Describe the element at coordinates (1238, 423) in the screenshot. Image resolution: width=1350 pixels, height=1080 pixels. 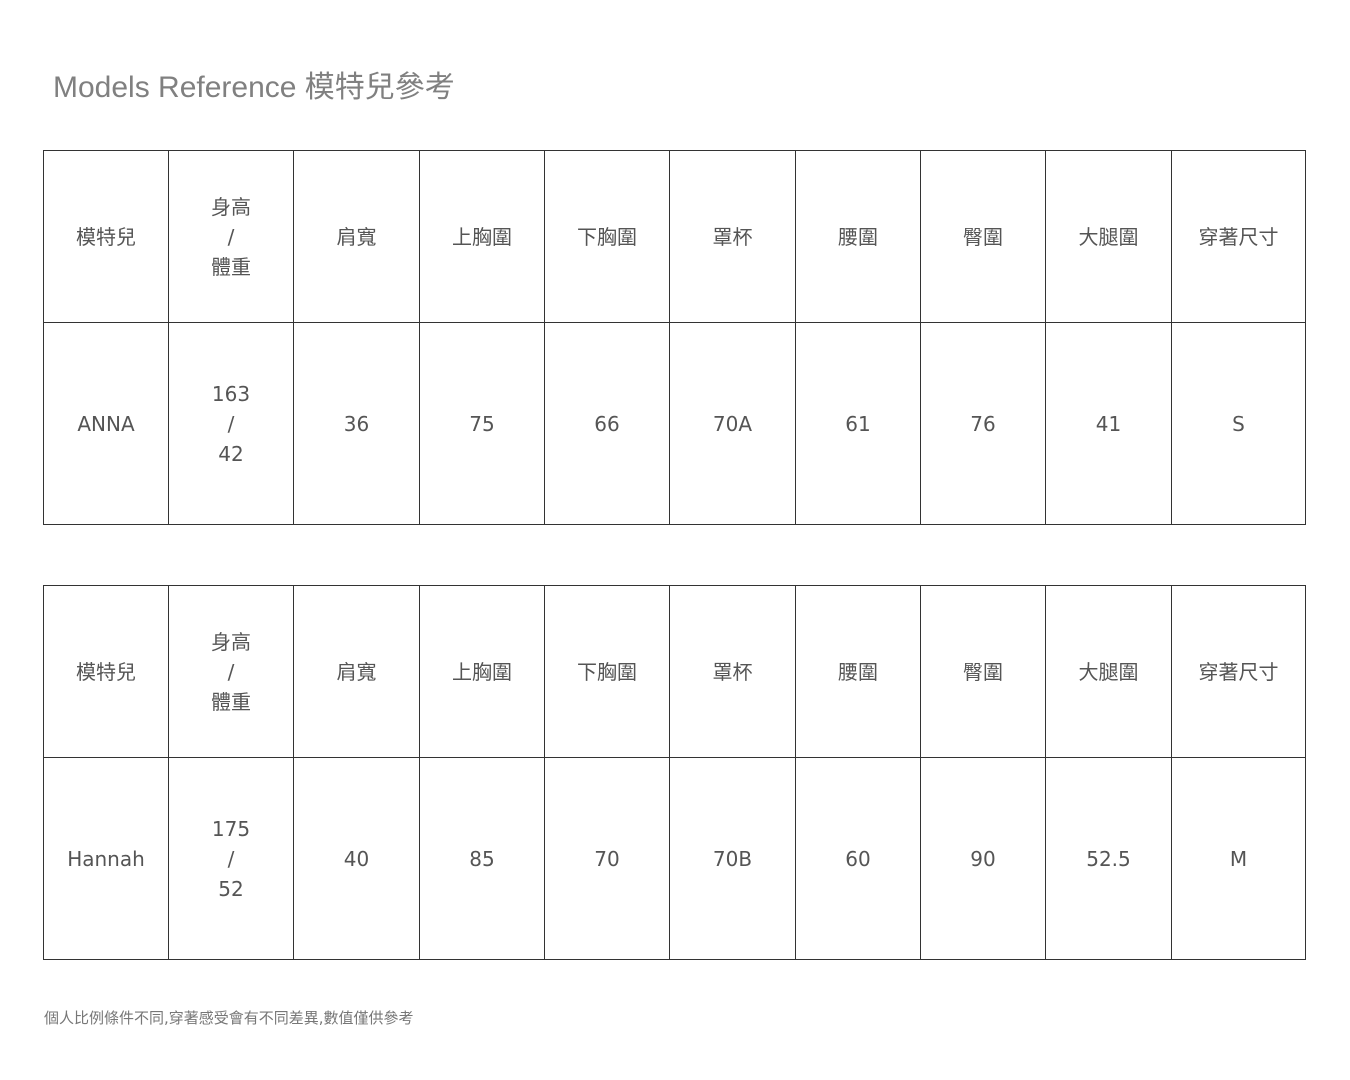
I see `size: S` at that location.